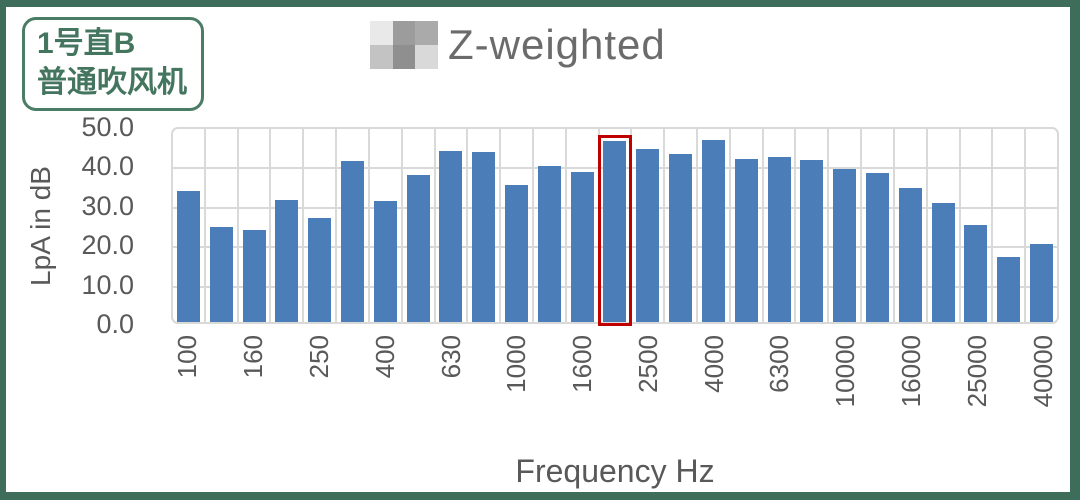  I want to click on x-tick-cell: 1600, so click(582, 387).